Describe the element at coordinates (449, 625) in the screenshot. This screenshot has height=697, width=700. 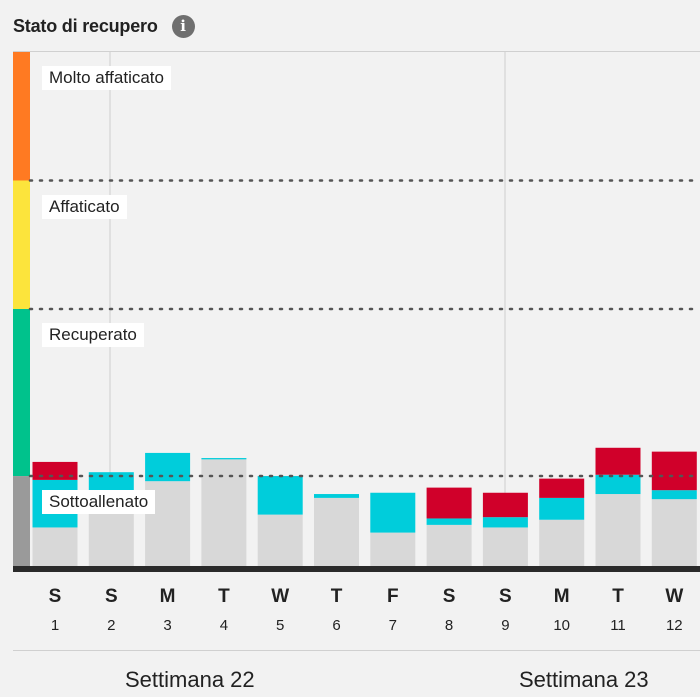
I see `day-number: 8` at that location.